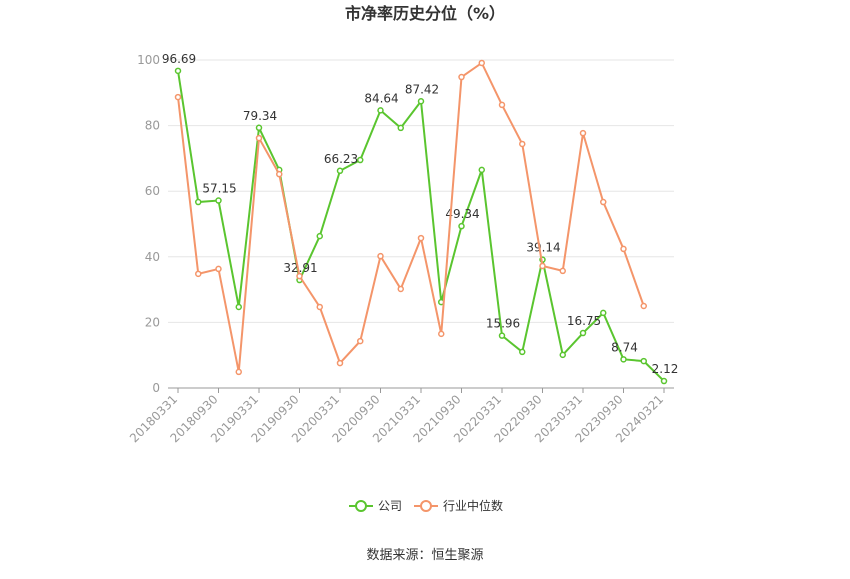 This screenshot has width=850, height=579. Describe the element at coordinates (422, 89) in the screenshot. I see `data-label: 87.42` at that location.